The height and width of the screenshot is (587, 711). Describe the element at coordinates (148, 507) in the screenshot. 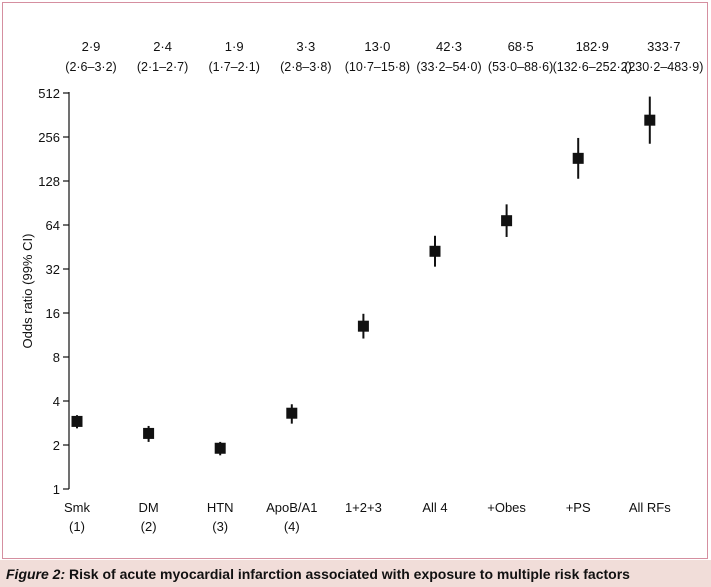

I see `x-tick-label: DM` at that location.